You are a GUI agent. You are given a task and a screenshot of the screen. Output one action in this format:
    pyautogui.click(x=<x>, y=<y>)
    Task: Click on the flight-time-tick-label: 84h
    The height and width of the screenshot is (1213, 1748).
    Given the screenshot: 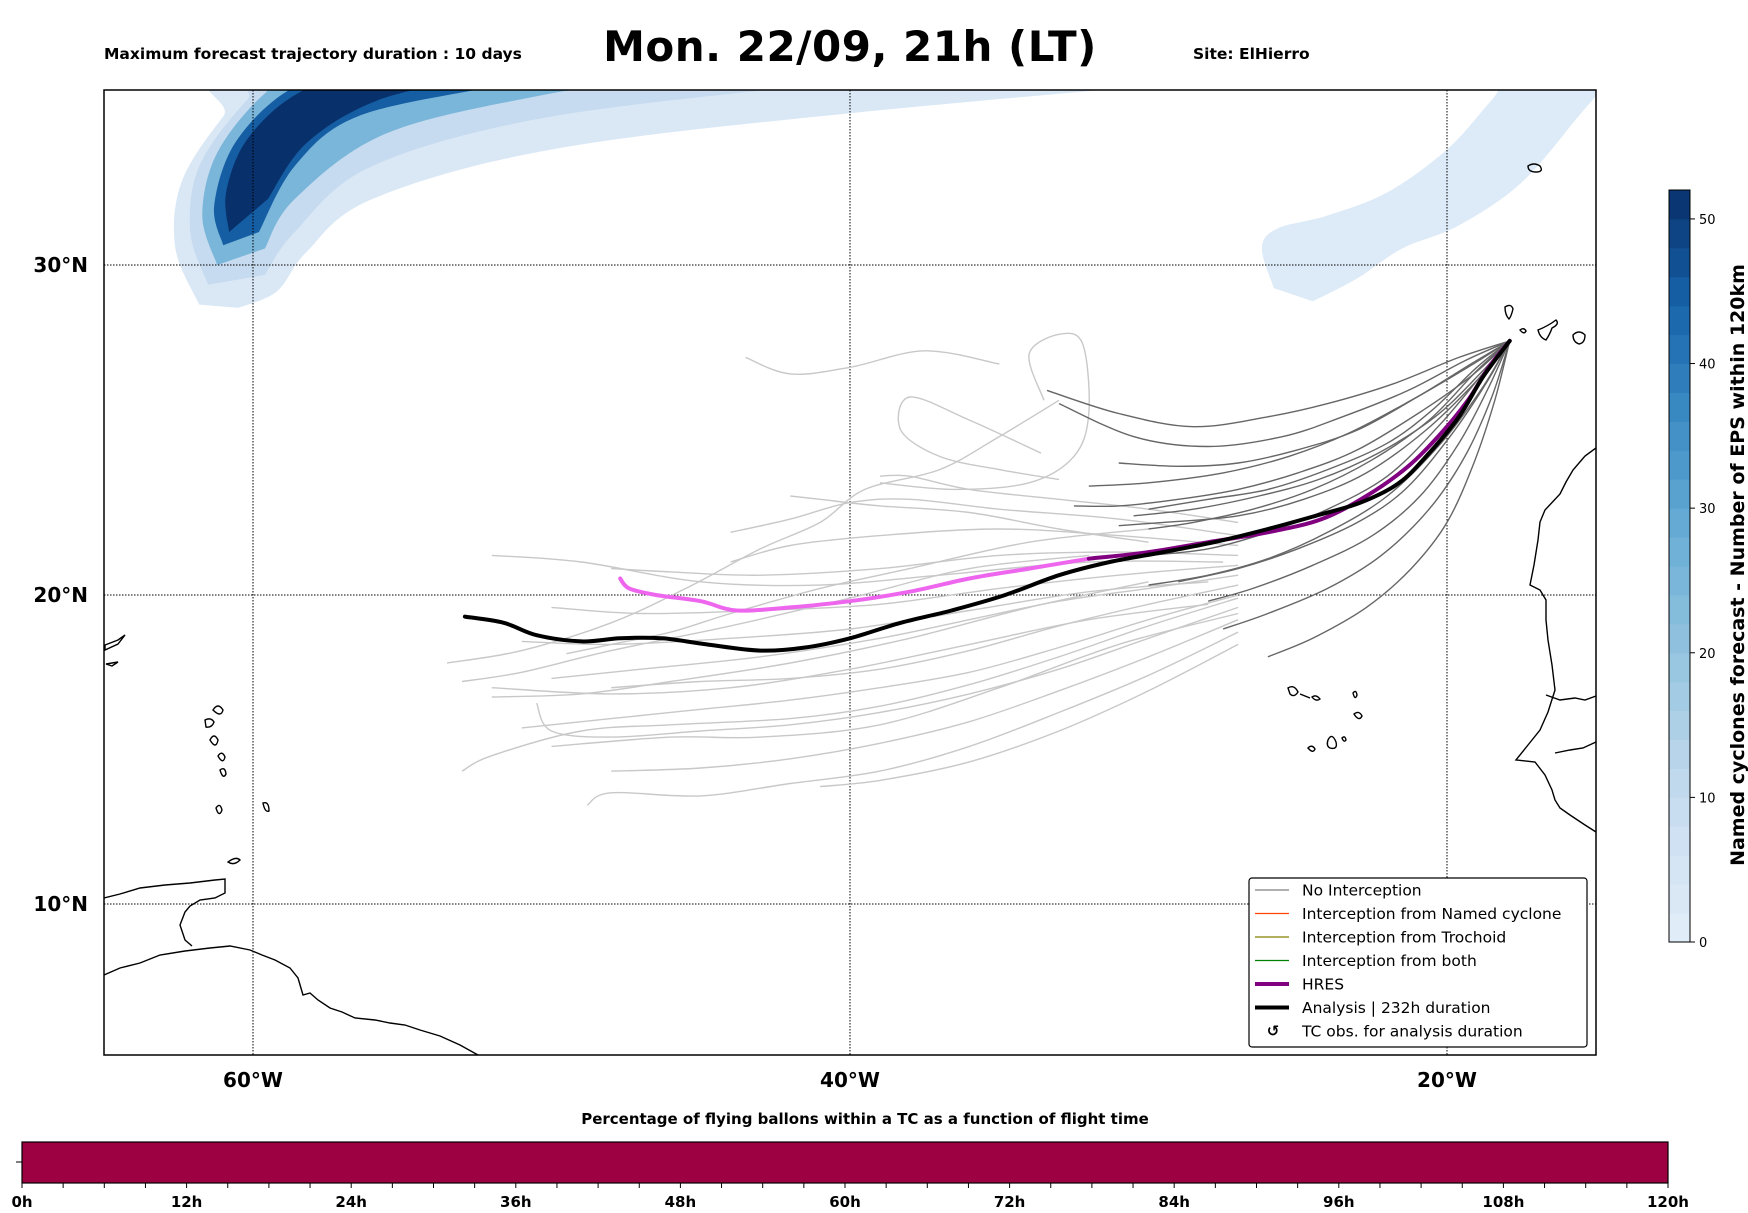 What is the action you would take?
    pyautogui.click(x=1174, y=1202)
    